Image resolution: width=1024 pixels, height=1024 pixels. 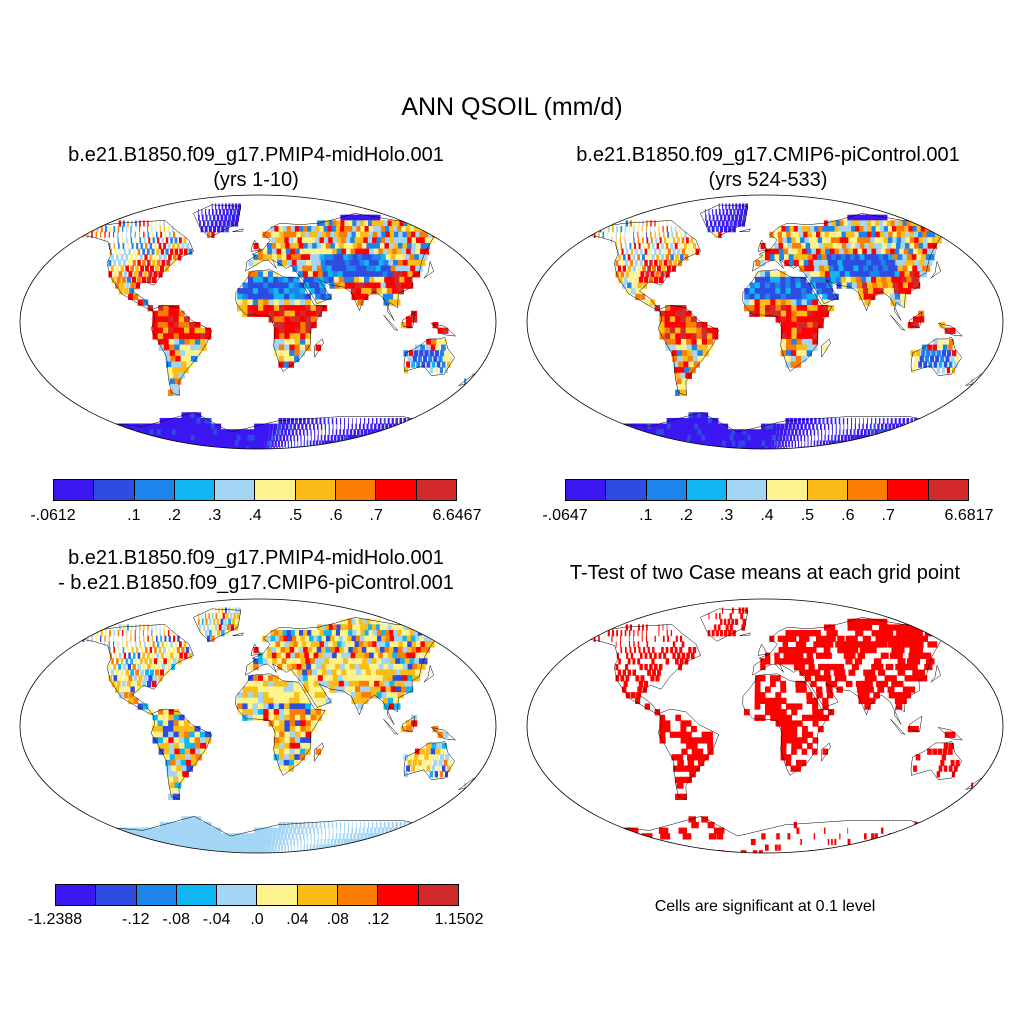 I want to click on map-difference, so click(x=258, y=726).